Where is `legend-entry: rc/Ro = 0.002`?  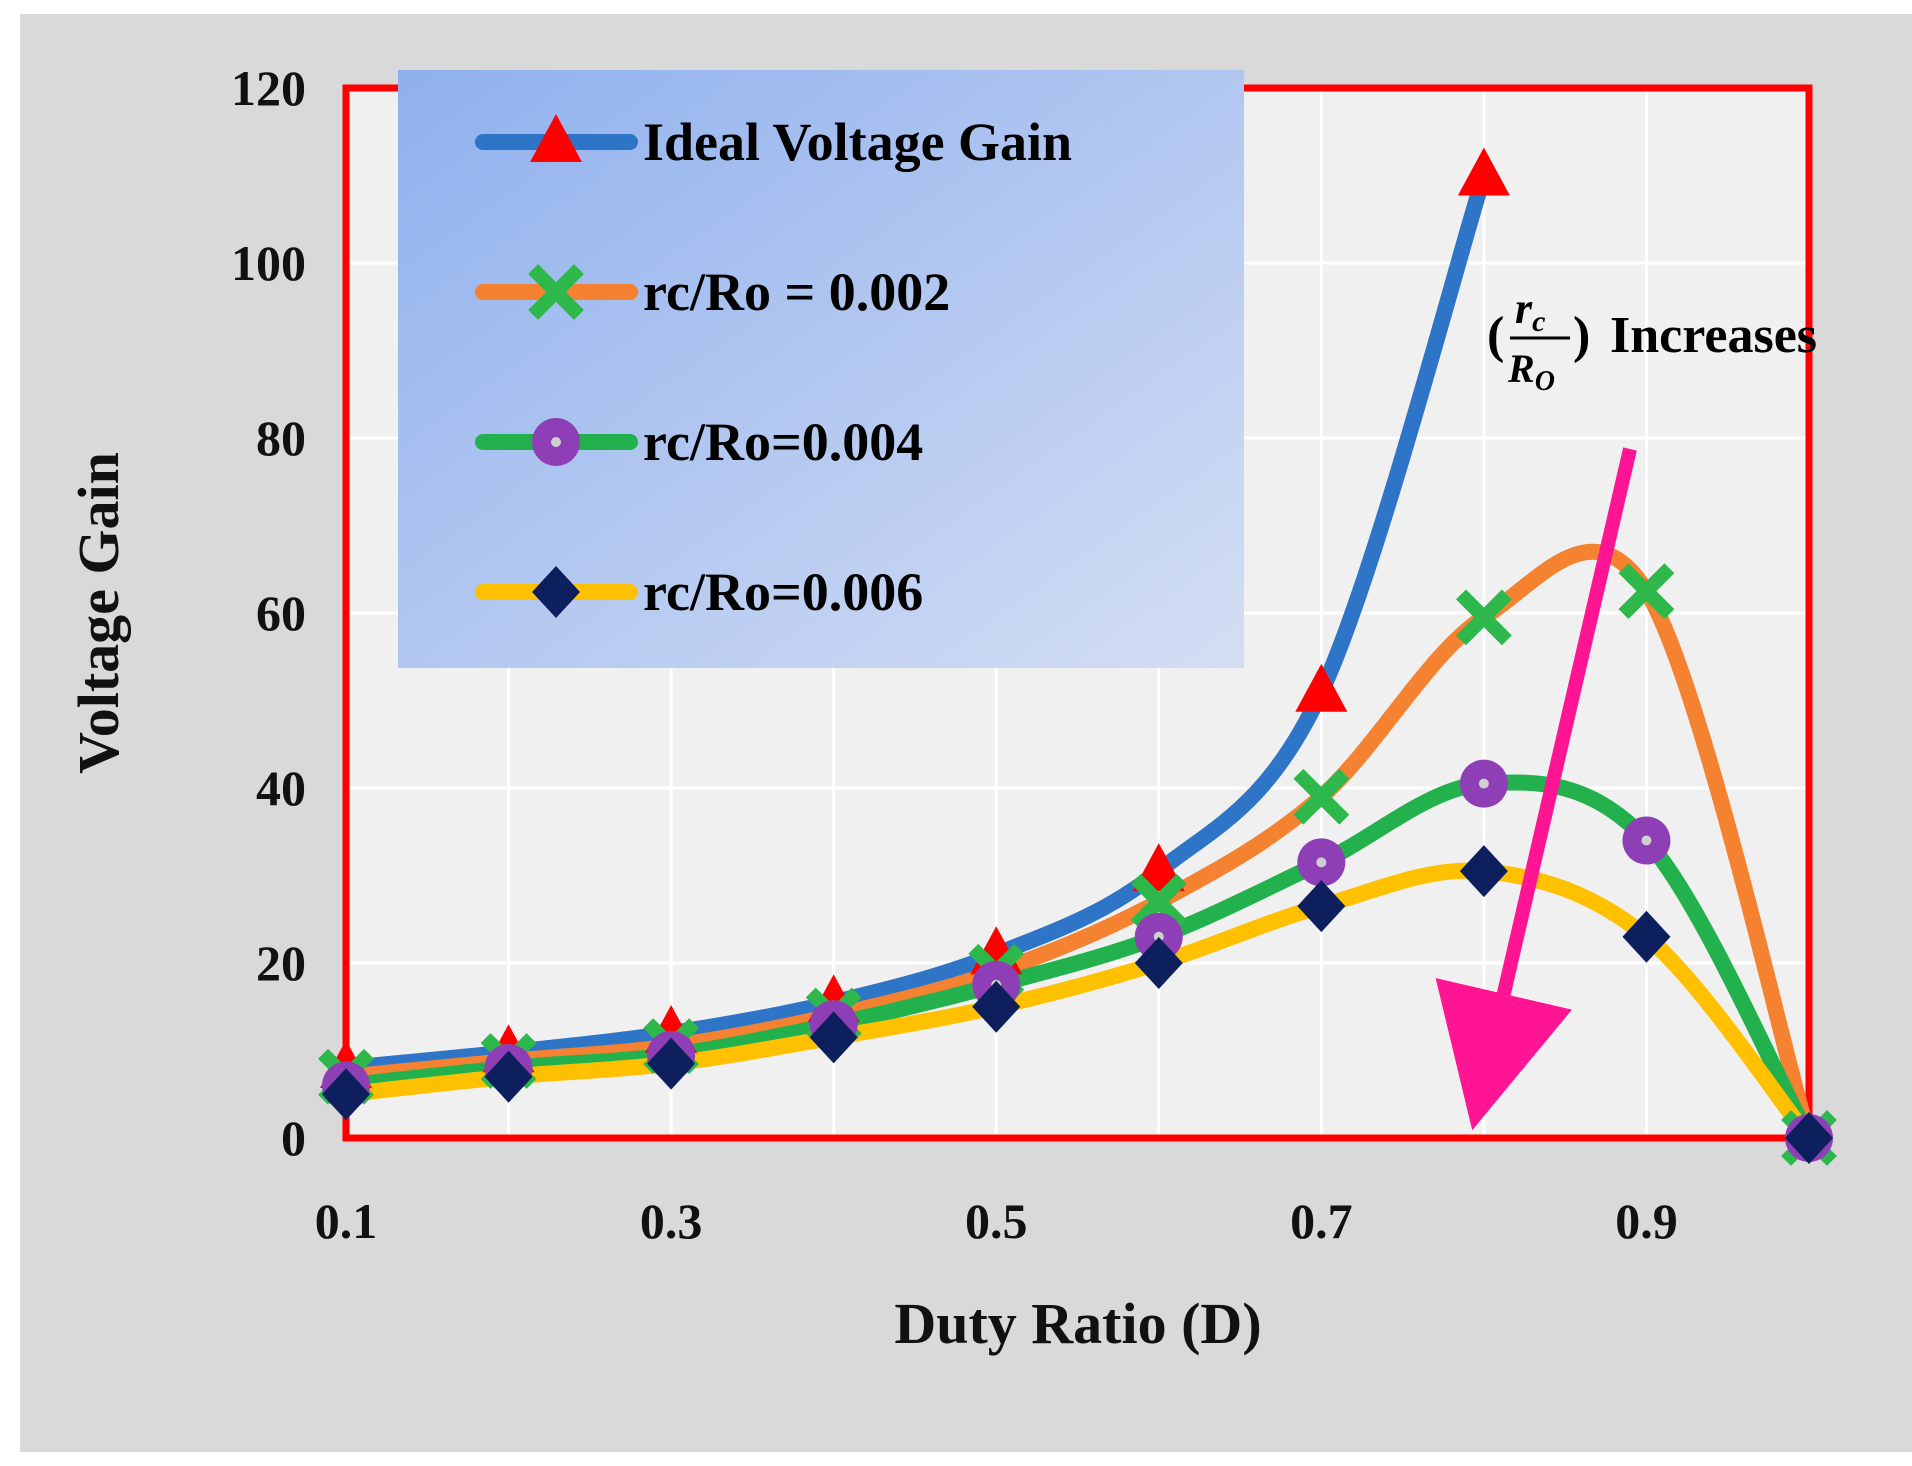
legend-entry: rc/Ro = 0.002 is located at coordinates (712, 292).